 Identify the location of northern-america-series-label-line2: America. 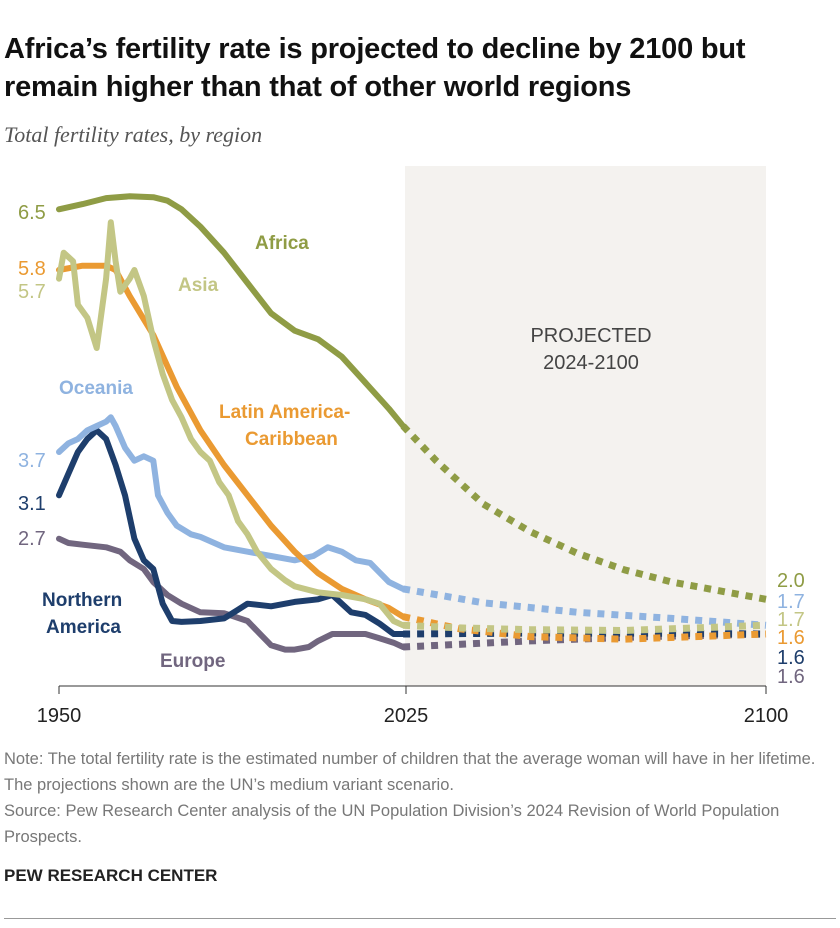
(83, 627).